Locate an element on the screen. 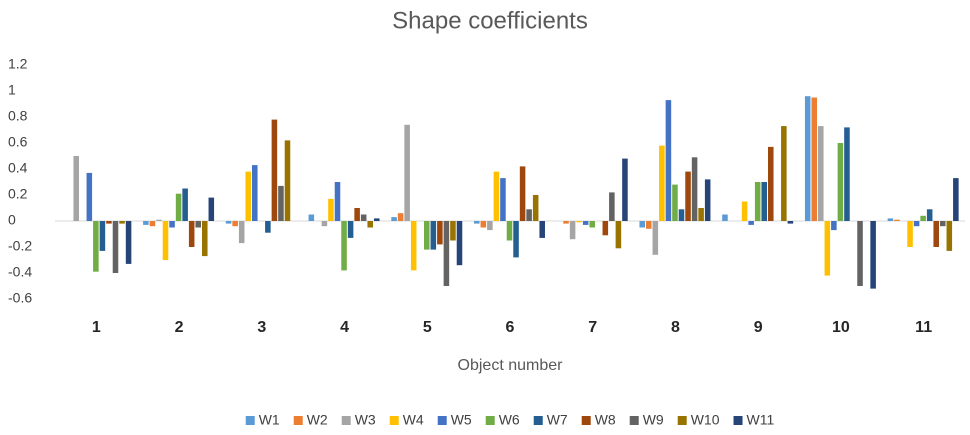 This screenshot has height=435, width=970. legend-label: W9 is located at coordinates (653, 420).